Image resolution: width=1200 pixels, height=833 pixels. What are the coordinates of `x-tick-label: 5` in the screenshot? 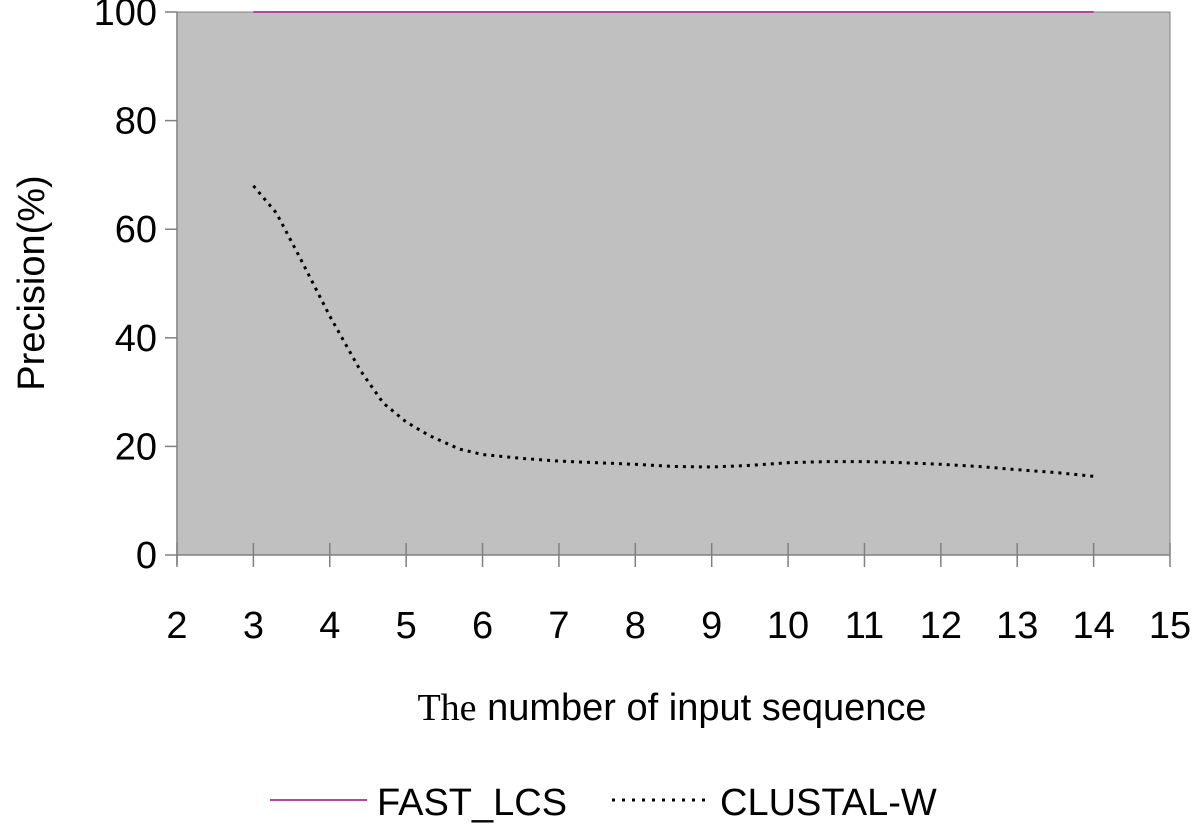 It's located at (406, 626).